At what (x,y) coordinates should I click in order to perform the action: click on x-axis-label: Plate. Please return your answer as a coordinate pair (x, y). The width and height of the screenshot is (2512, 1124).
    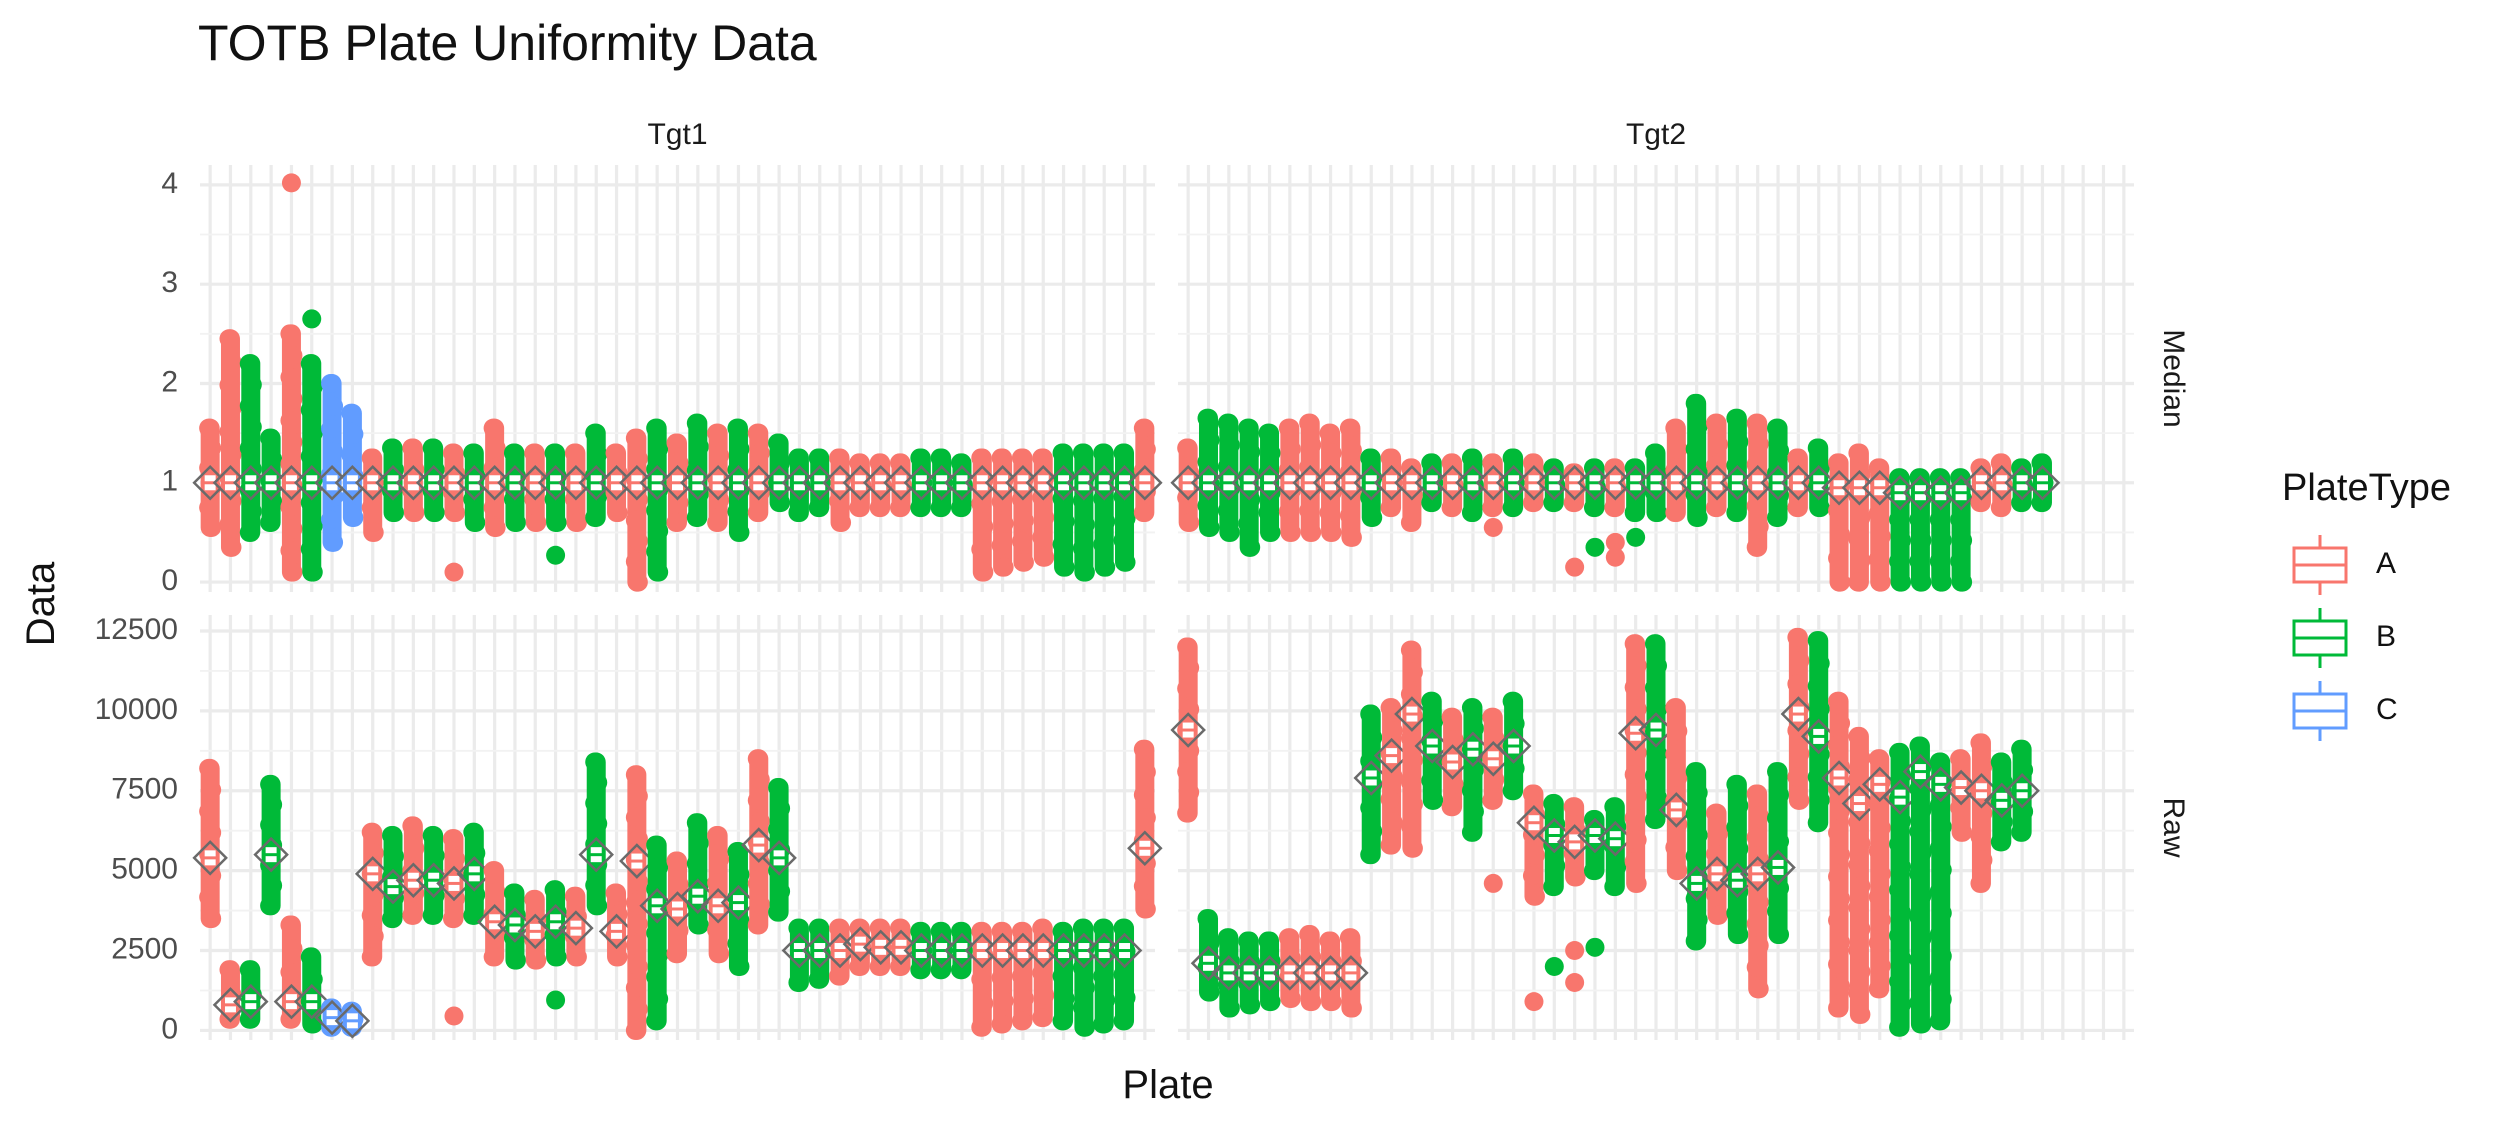
    Looking at the image, I should click on (1167, 1085).